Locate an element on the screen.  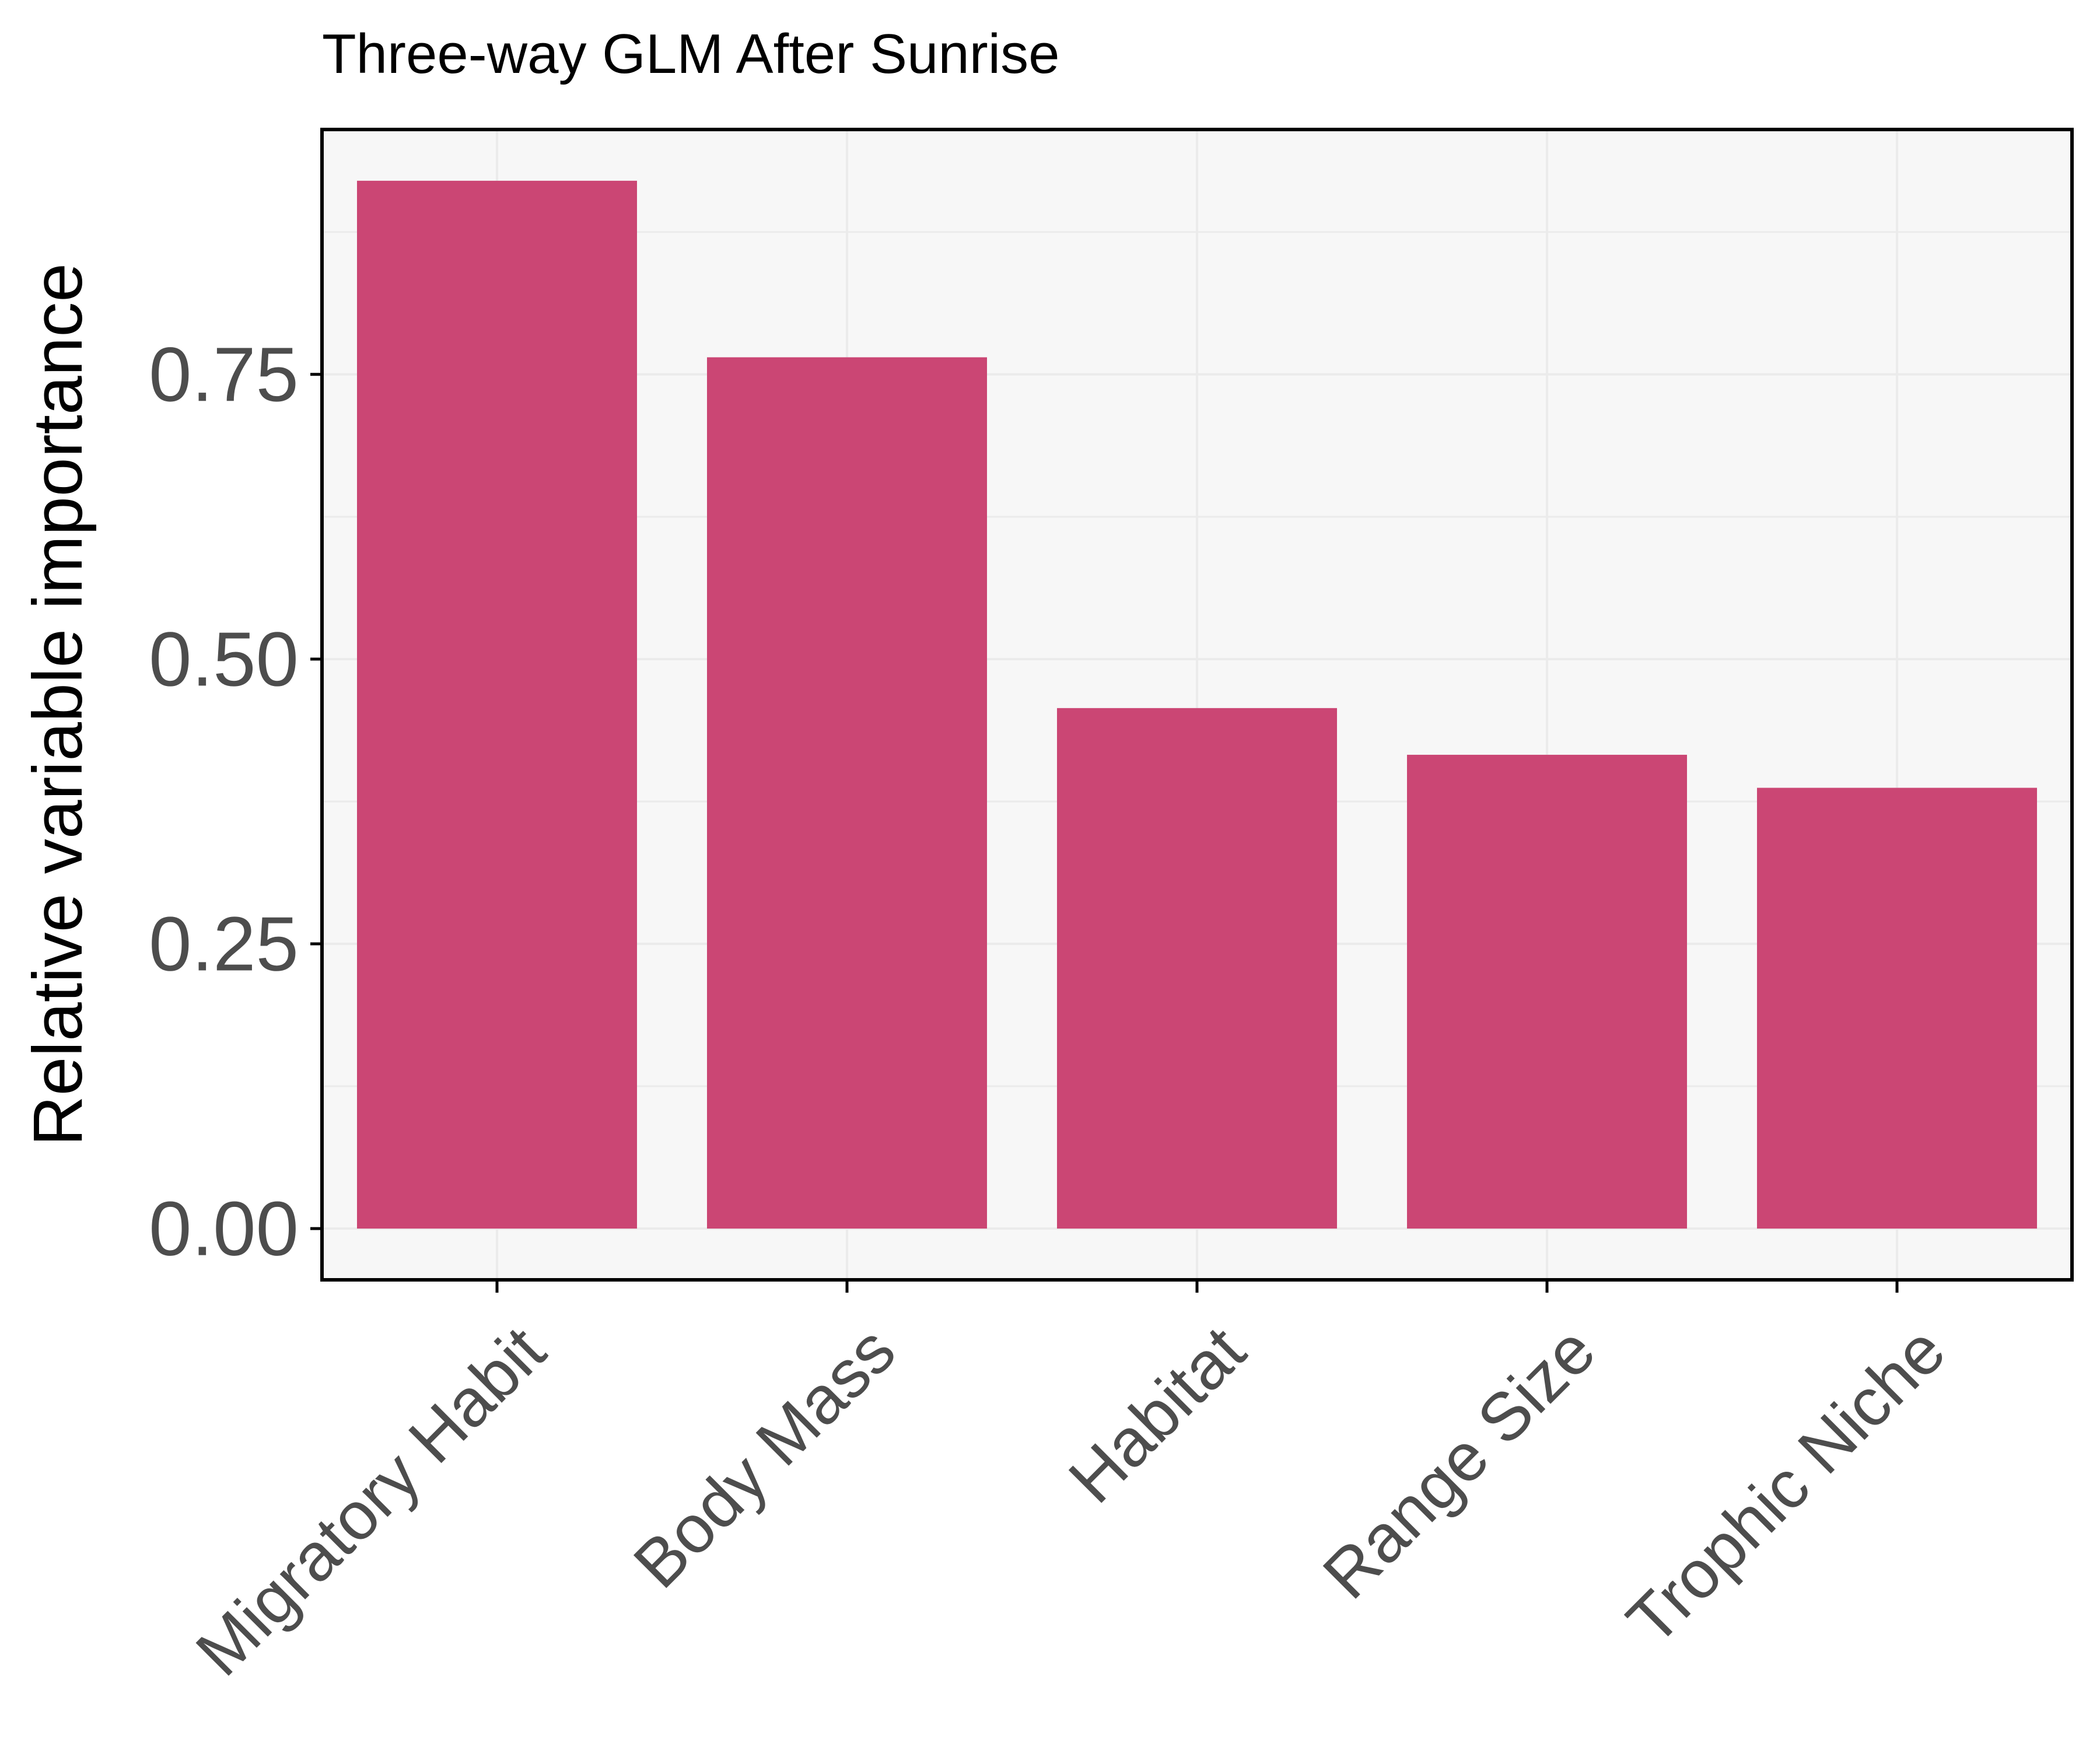
x-tick-label: Habitat is located at coordinates (1156, 1414).